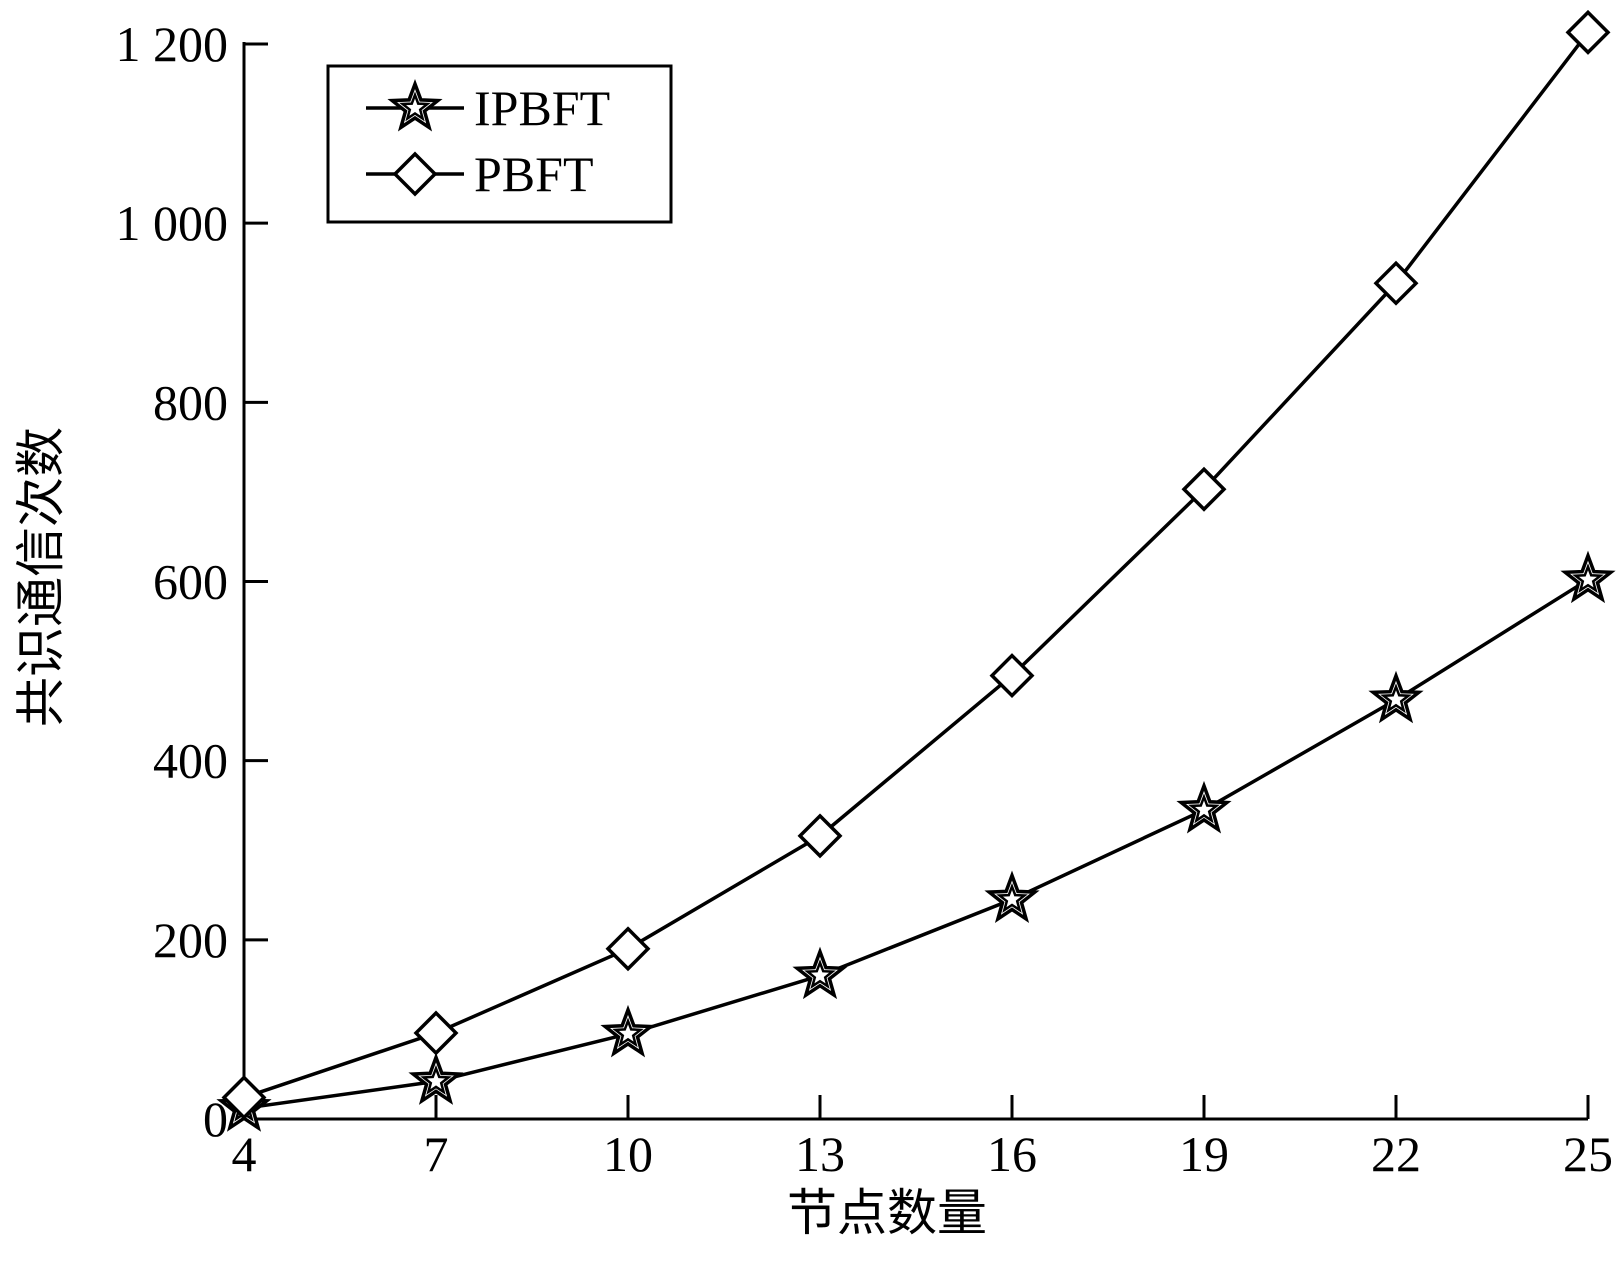 The height and width of the screenshot is (1273, 1619). I want to click on y-axis-title: 共识通信次数, so click(41, 577).